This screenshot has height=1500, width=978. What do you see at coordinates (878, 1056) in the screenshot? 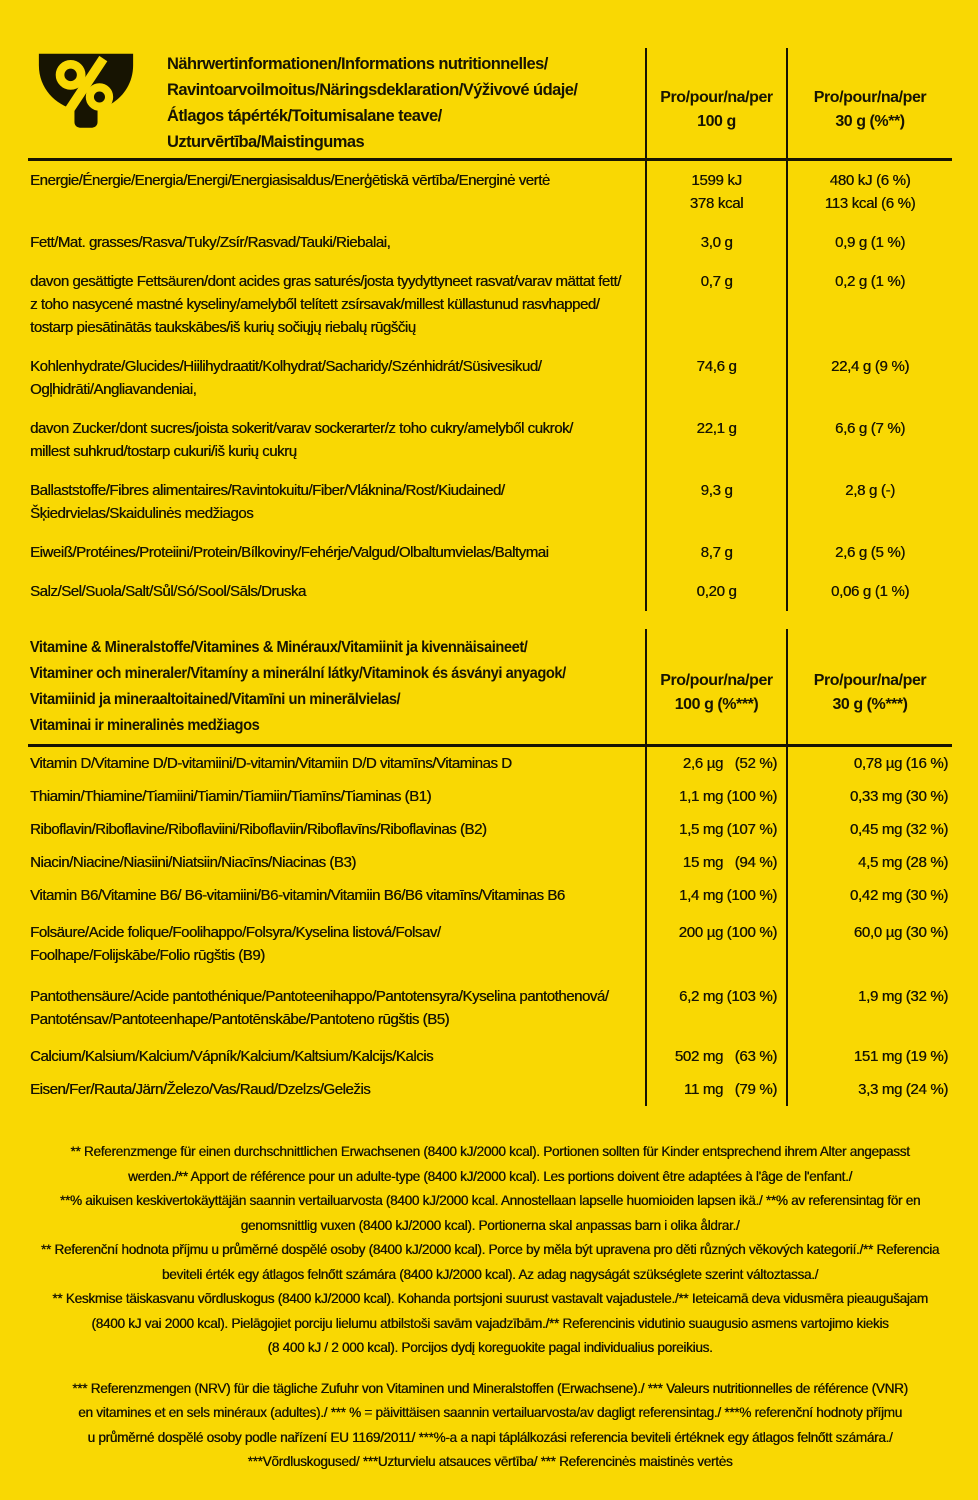
I see `per-30g-value: 151 mg` at bounding box center [878, 1056].